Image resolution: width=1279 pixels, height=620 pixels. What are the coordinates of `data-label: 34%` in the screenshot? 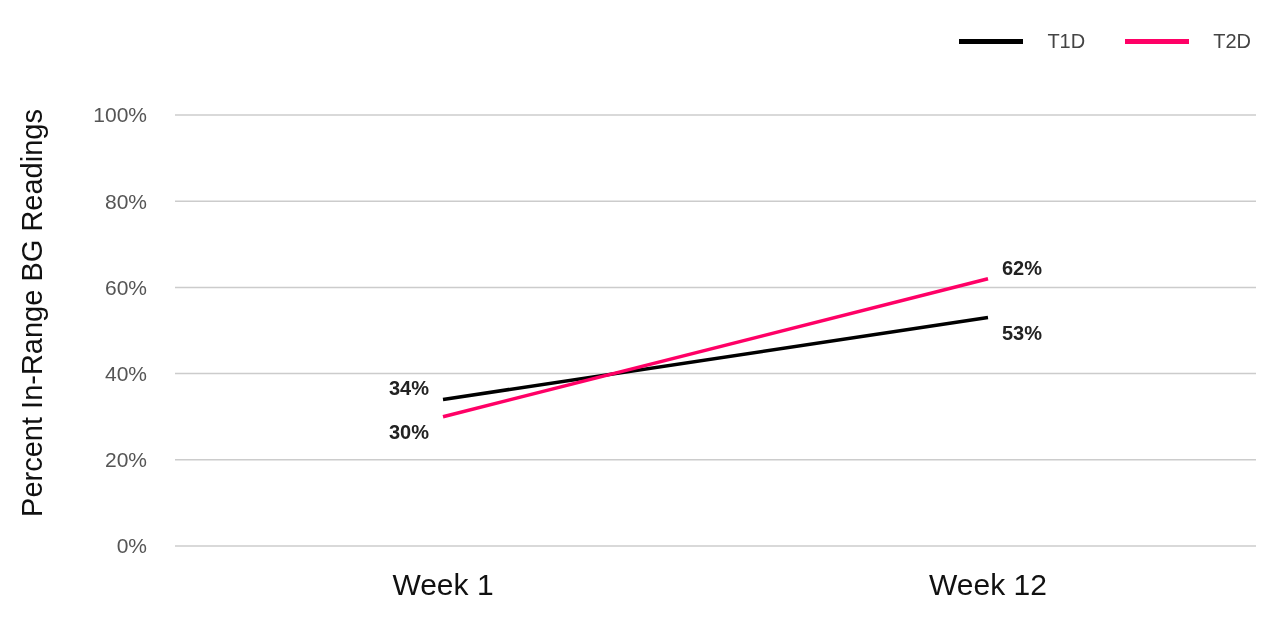 It's located at (409, 388).